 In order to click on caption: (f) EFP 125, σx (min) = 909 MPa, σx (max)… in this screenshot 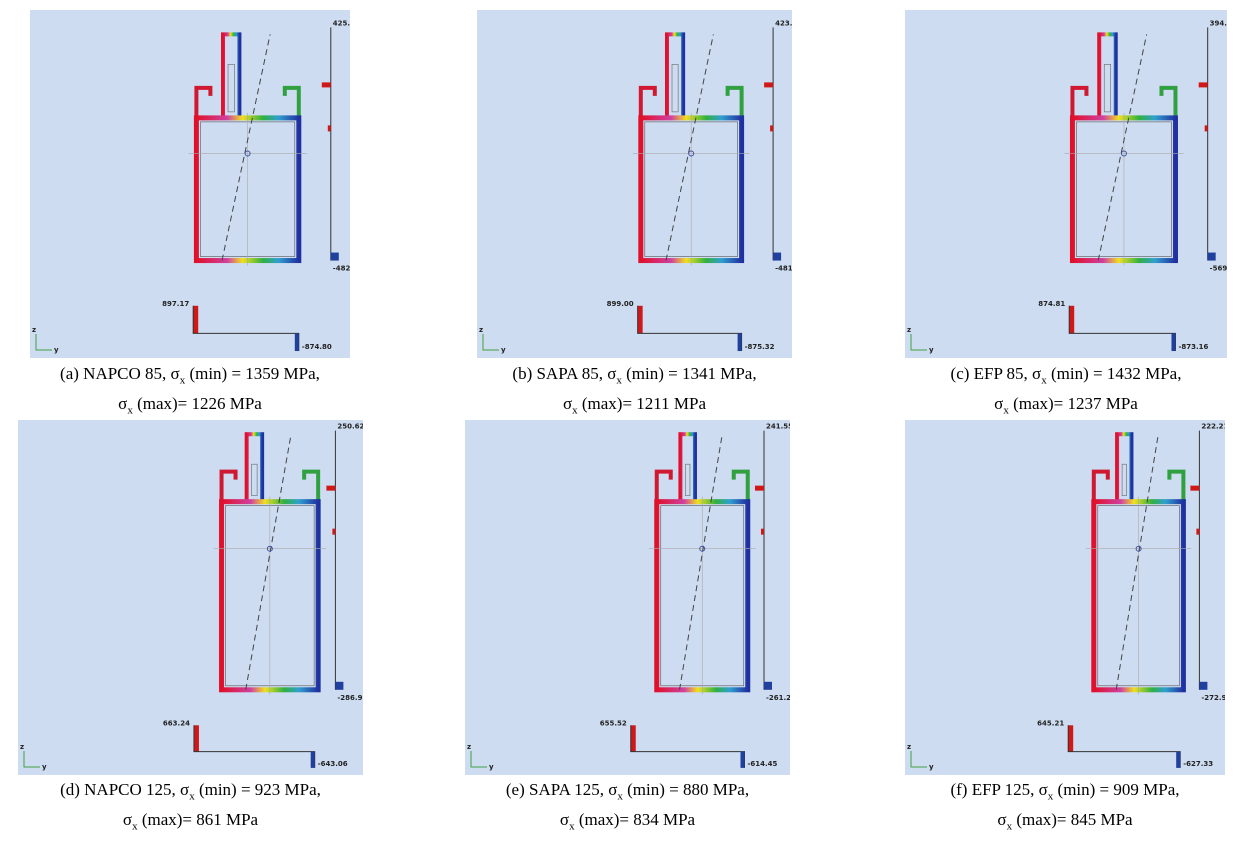, I will do `click(1065, 808)`.